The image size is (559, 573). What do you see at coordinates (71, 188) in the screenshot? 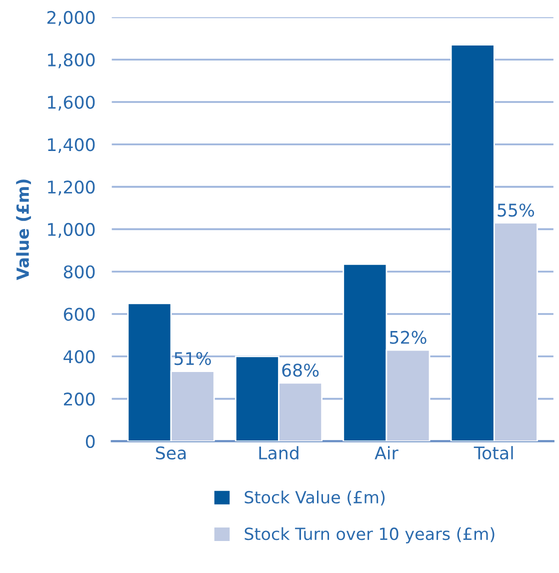
I see `y-tick-label: 1,200` at bounding box center [71, 188].